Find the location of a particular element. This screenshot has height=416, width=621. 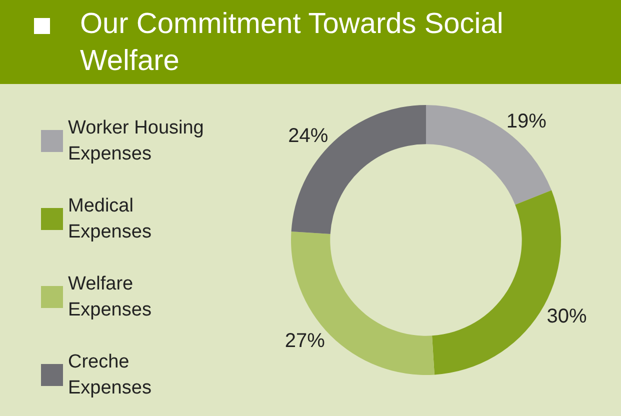

legend-label: Worker Housing Expenses is located at coordinates (139, 141).